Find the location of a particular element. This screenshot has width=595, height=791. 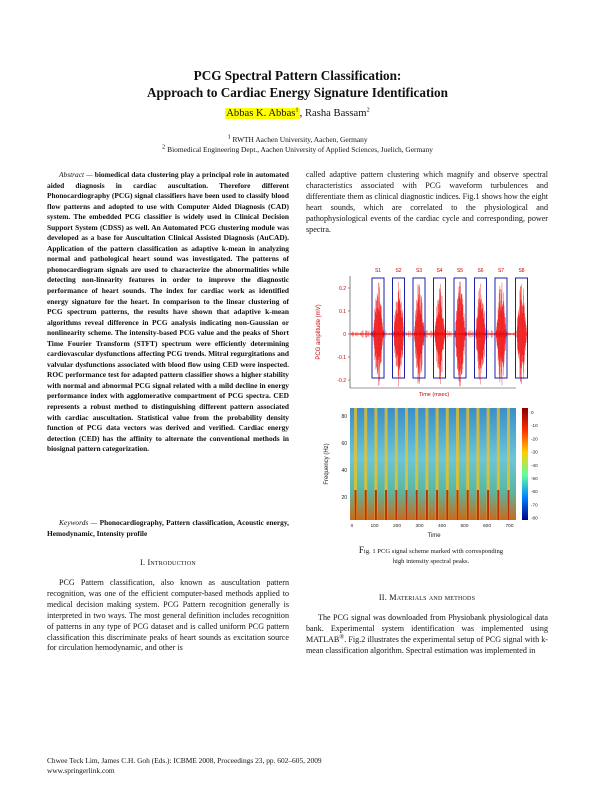

author-2-sup: 2 is located at coordinates (368, 110).